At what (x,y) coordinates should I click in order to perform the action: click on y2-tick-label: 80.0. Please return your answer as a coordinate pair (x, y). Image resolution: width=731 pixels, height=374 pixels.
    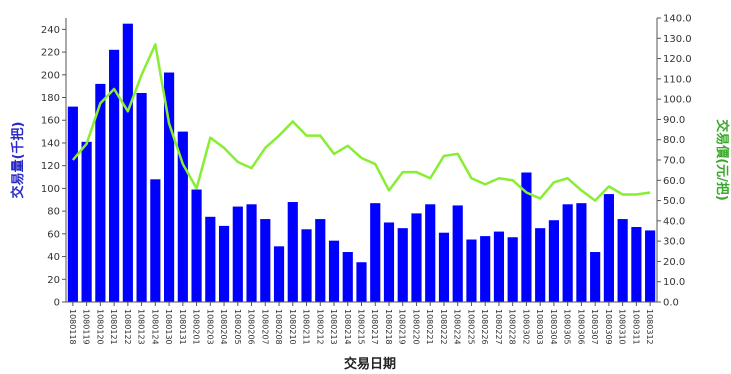
    Looking at the image, I should click on (674, 140).